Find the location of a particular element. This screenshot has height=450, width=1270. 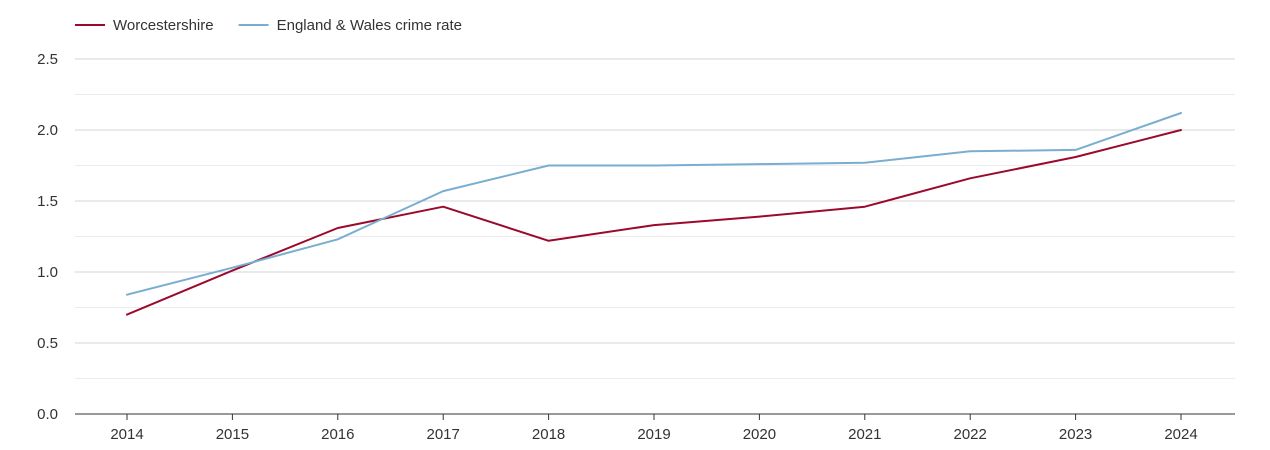

x-tick-label: 2023 is located at coordinates (1075, 434).